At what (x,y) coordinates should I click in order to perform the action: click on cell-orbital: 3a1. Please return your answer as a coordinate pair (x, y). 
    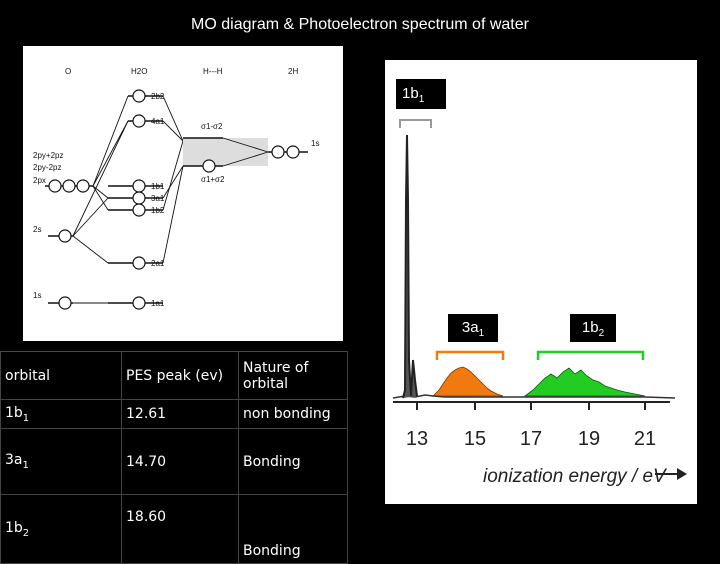
    Looking at the image, I should click on (61, 461).